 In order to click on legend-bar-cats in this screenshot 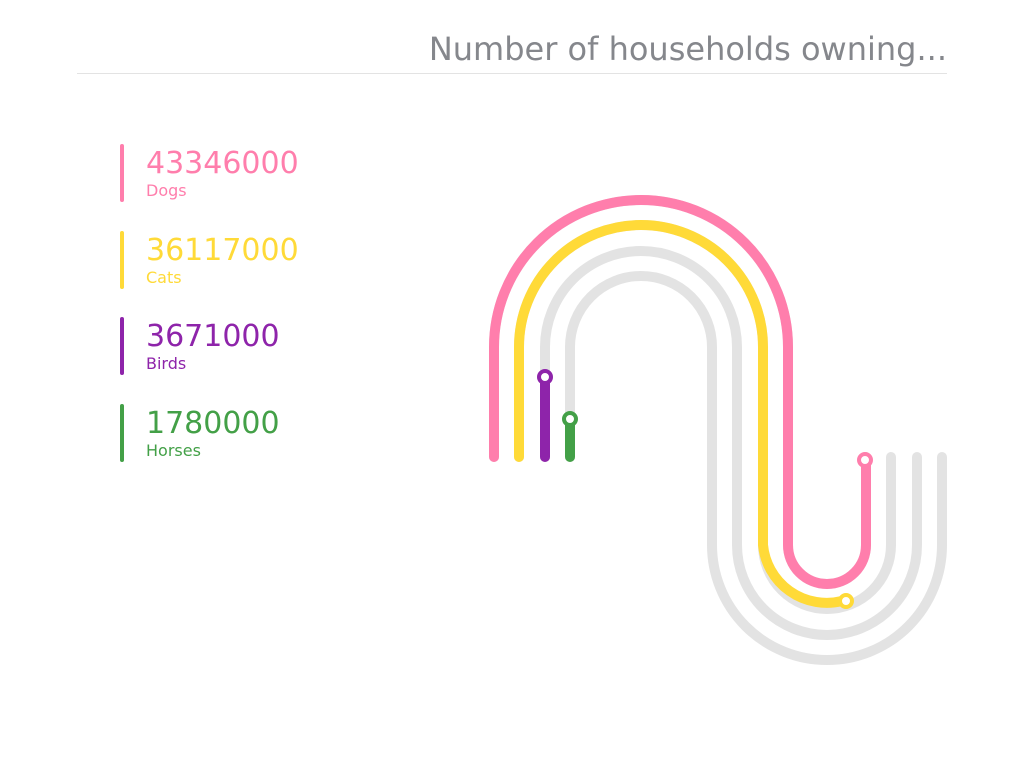, I will do `click(122, 259)`.